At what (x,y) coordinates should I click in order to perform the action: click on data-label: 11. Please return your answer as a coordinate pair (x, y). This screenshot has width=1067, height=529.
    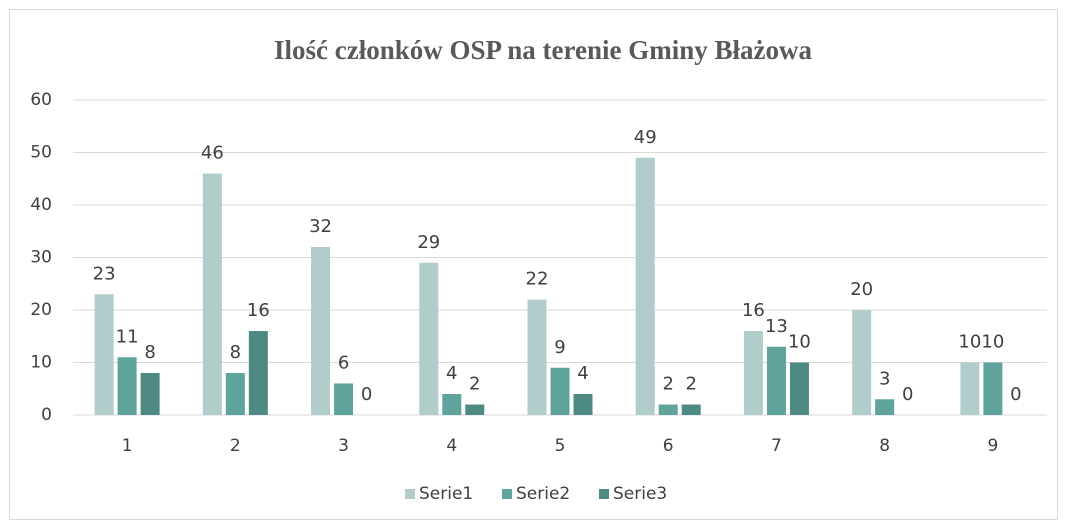
    Looking at the image, I should click on (127, 336).